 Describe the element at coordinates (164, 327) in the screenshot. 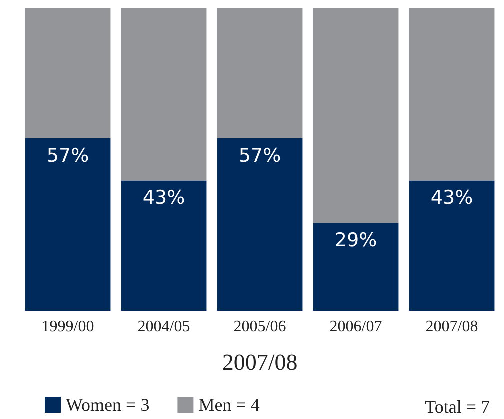

I see `x-tick-label: 2004/05` at that location.